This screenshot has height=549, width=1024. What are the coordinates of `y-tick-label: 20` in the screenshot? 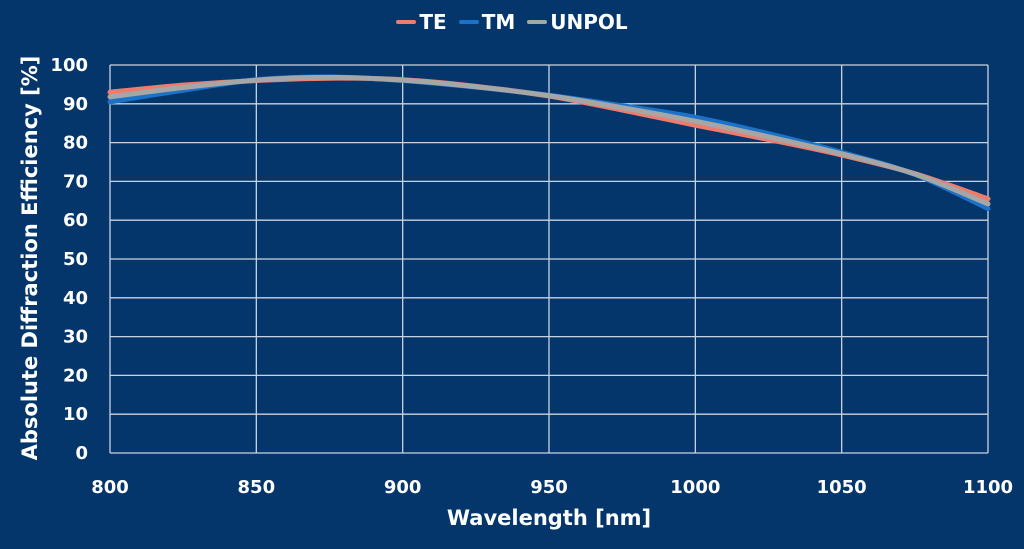 It's located at (75, 375).